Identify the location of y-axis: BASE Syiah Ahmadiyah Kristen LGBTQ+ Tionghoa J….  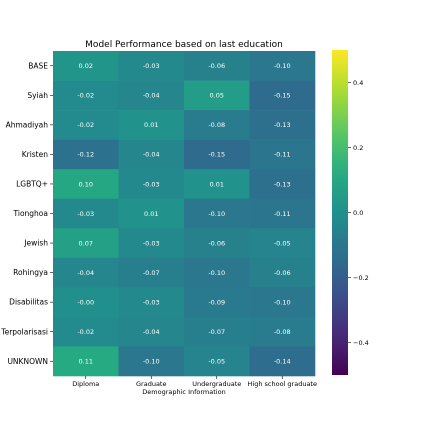
(26, 213).